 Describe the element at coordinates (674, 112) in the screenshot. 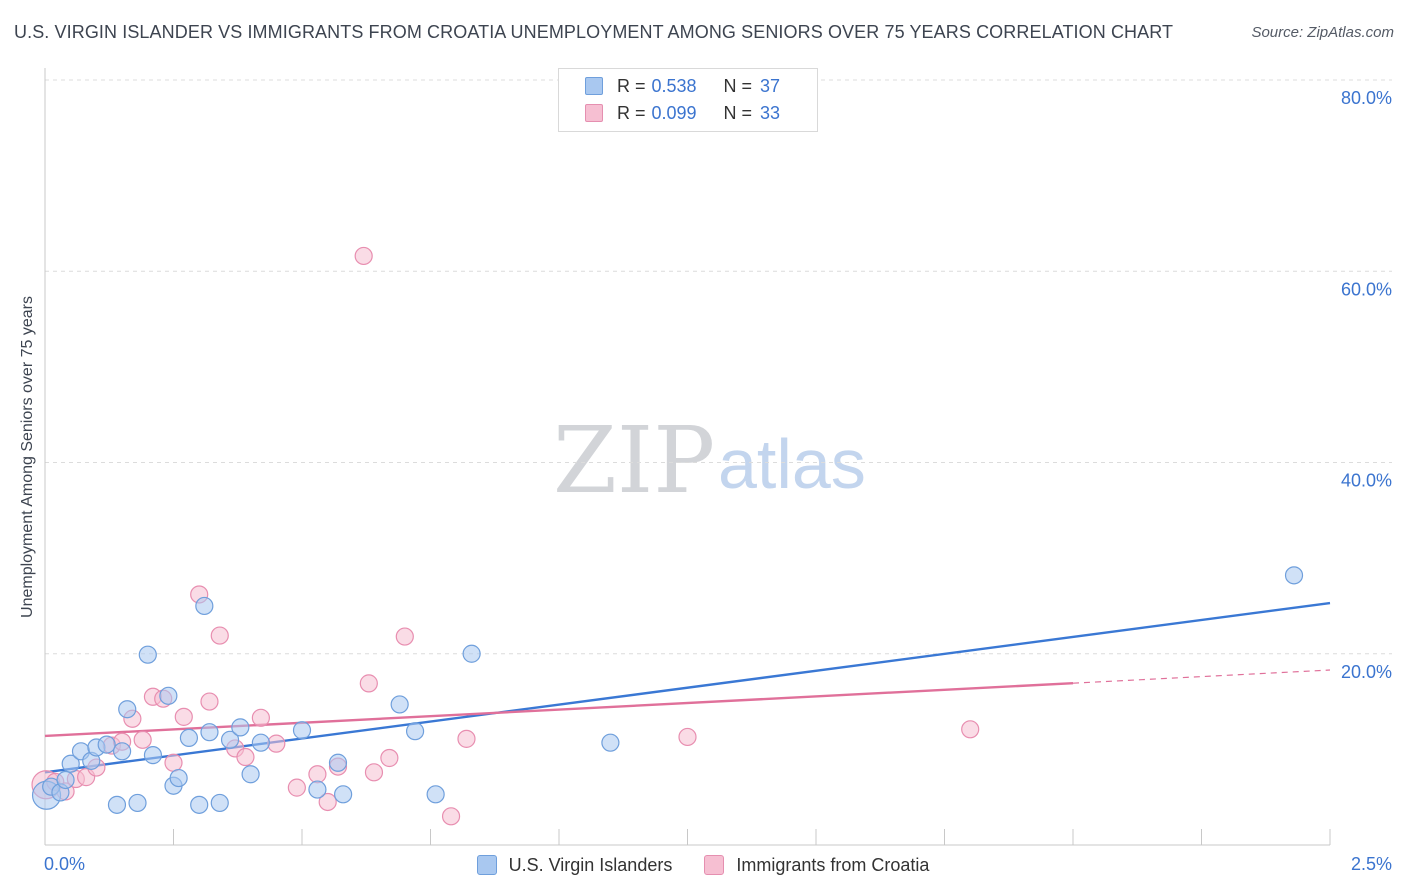

I see `legend-r-value: 0.099` at that location.